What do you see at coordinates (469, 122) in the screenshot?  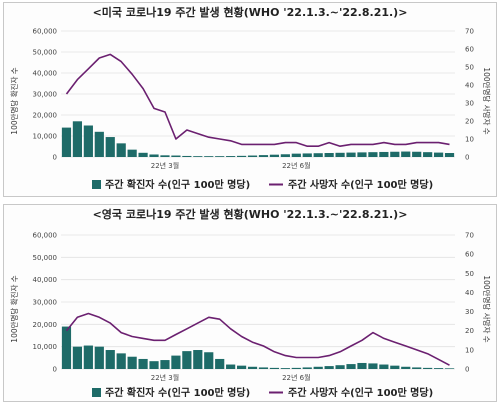 I see `y-tick-right: 20` at bounding box center [469, 122].